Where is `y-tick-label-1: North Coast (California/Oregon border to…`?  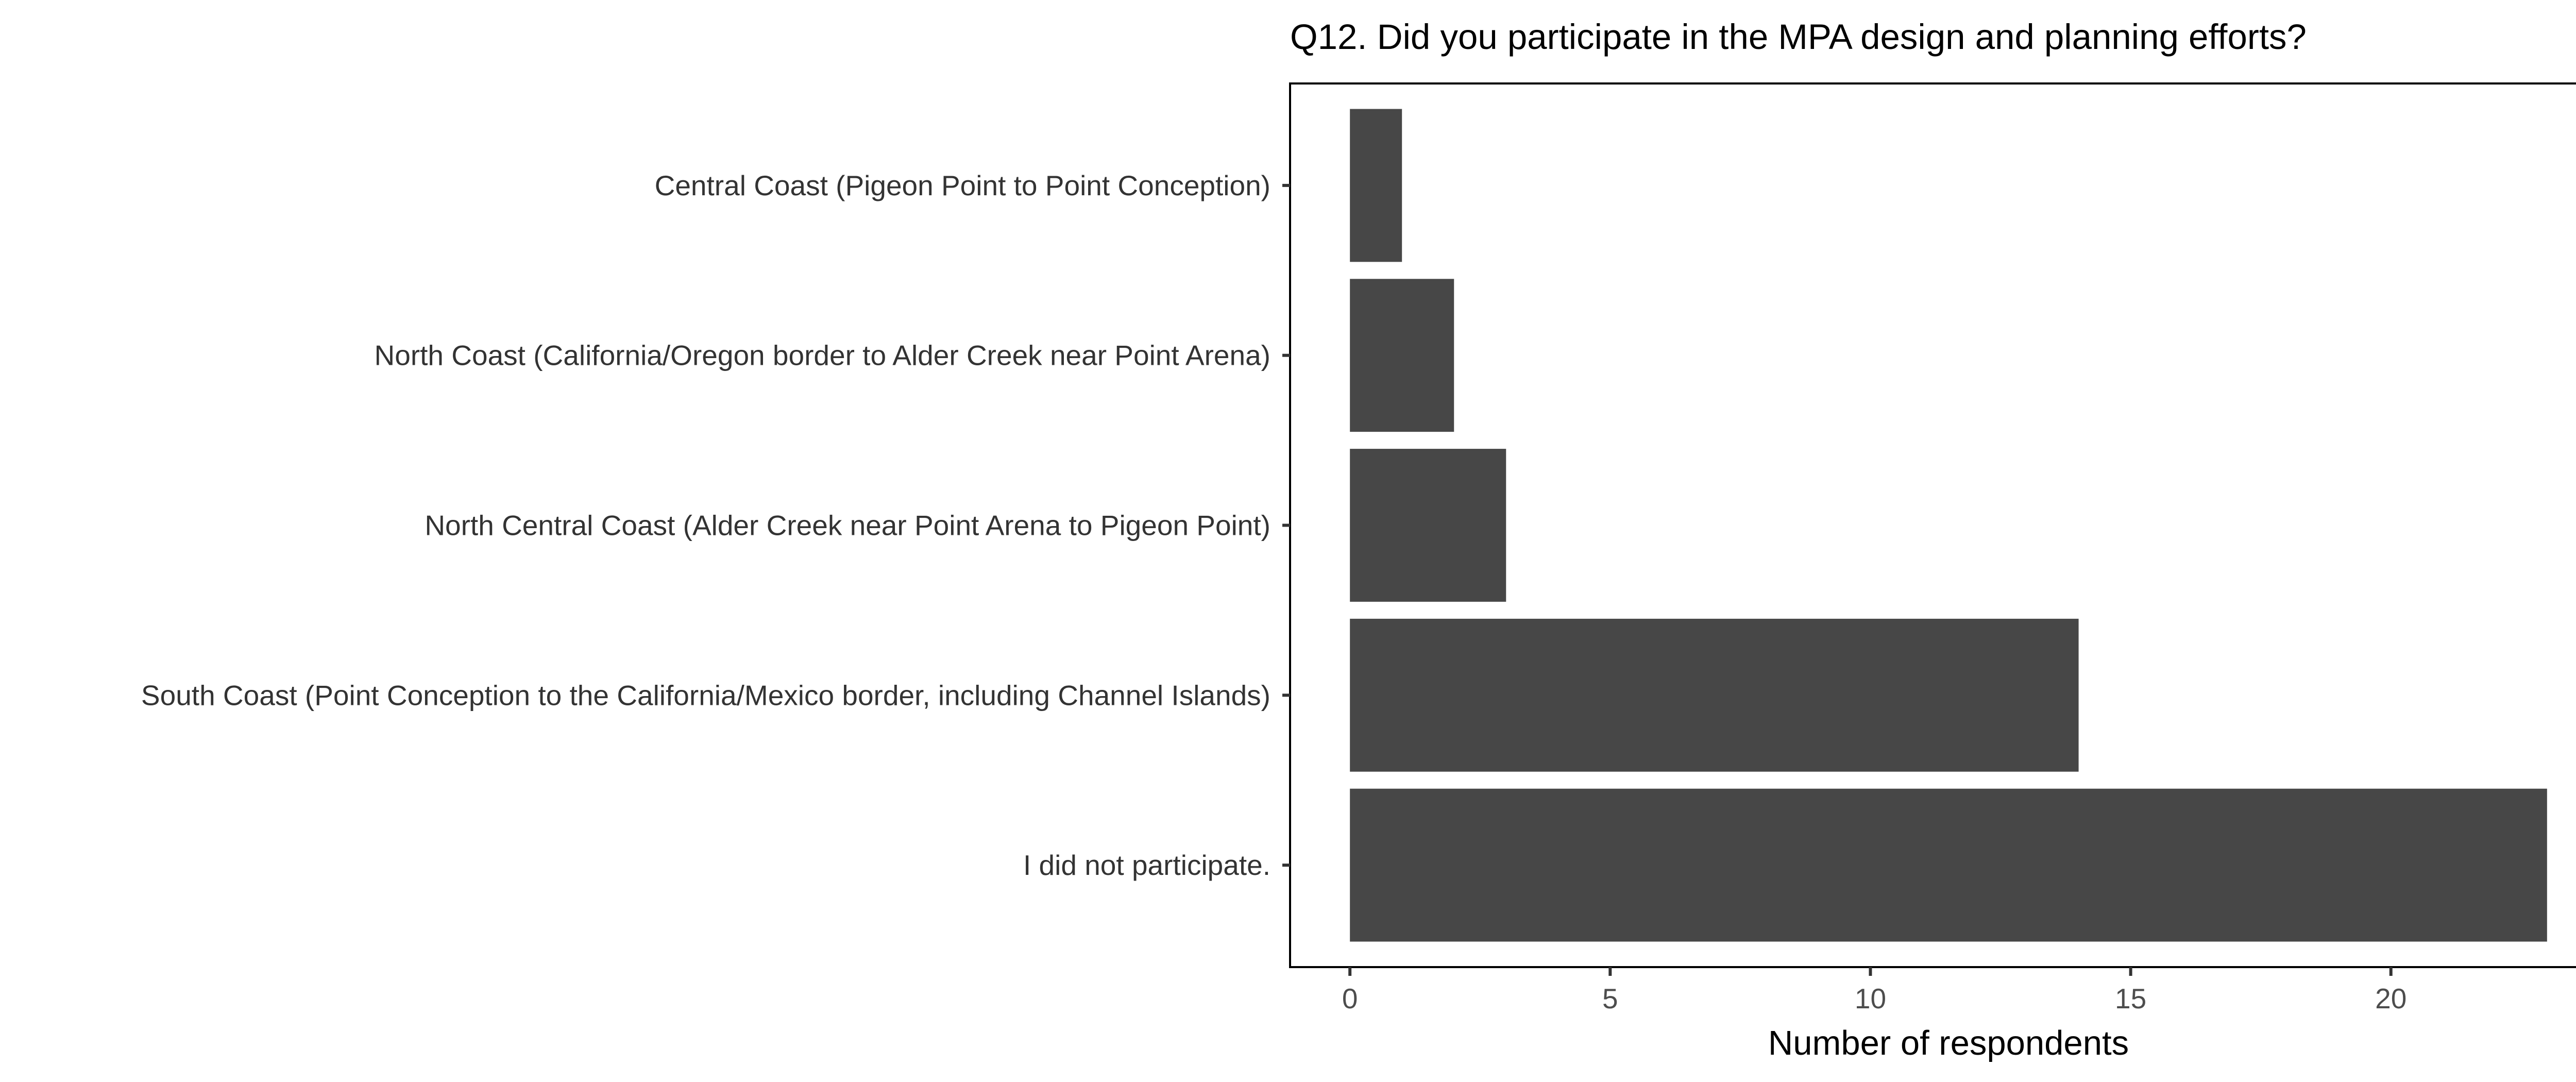
y-tick-label-1: North Coast (California/Oregon border to… is located at coordinates (823, 355).